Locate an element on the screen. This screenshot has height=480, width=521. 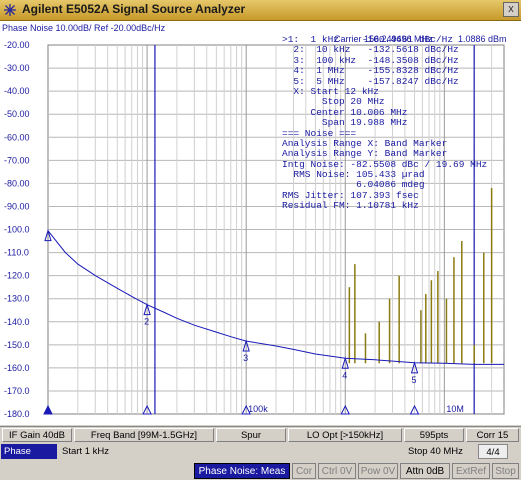
marker-2-triangle is located at coordinates (147, 309).